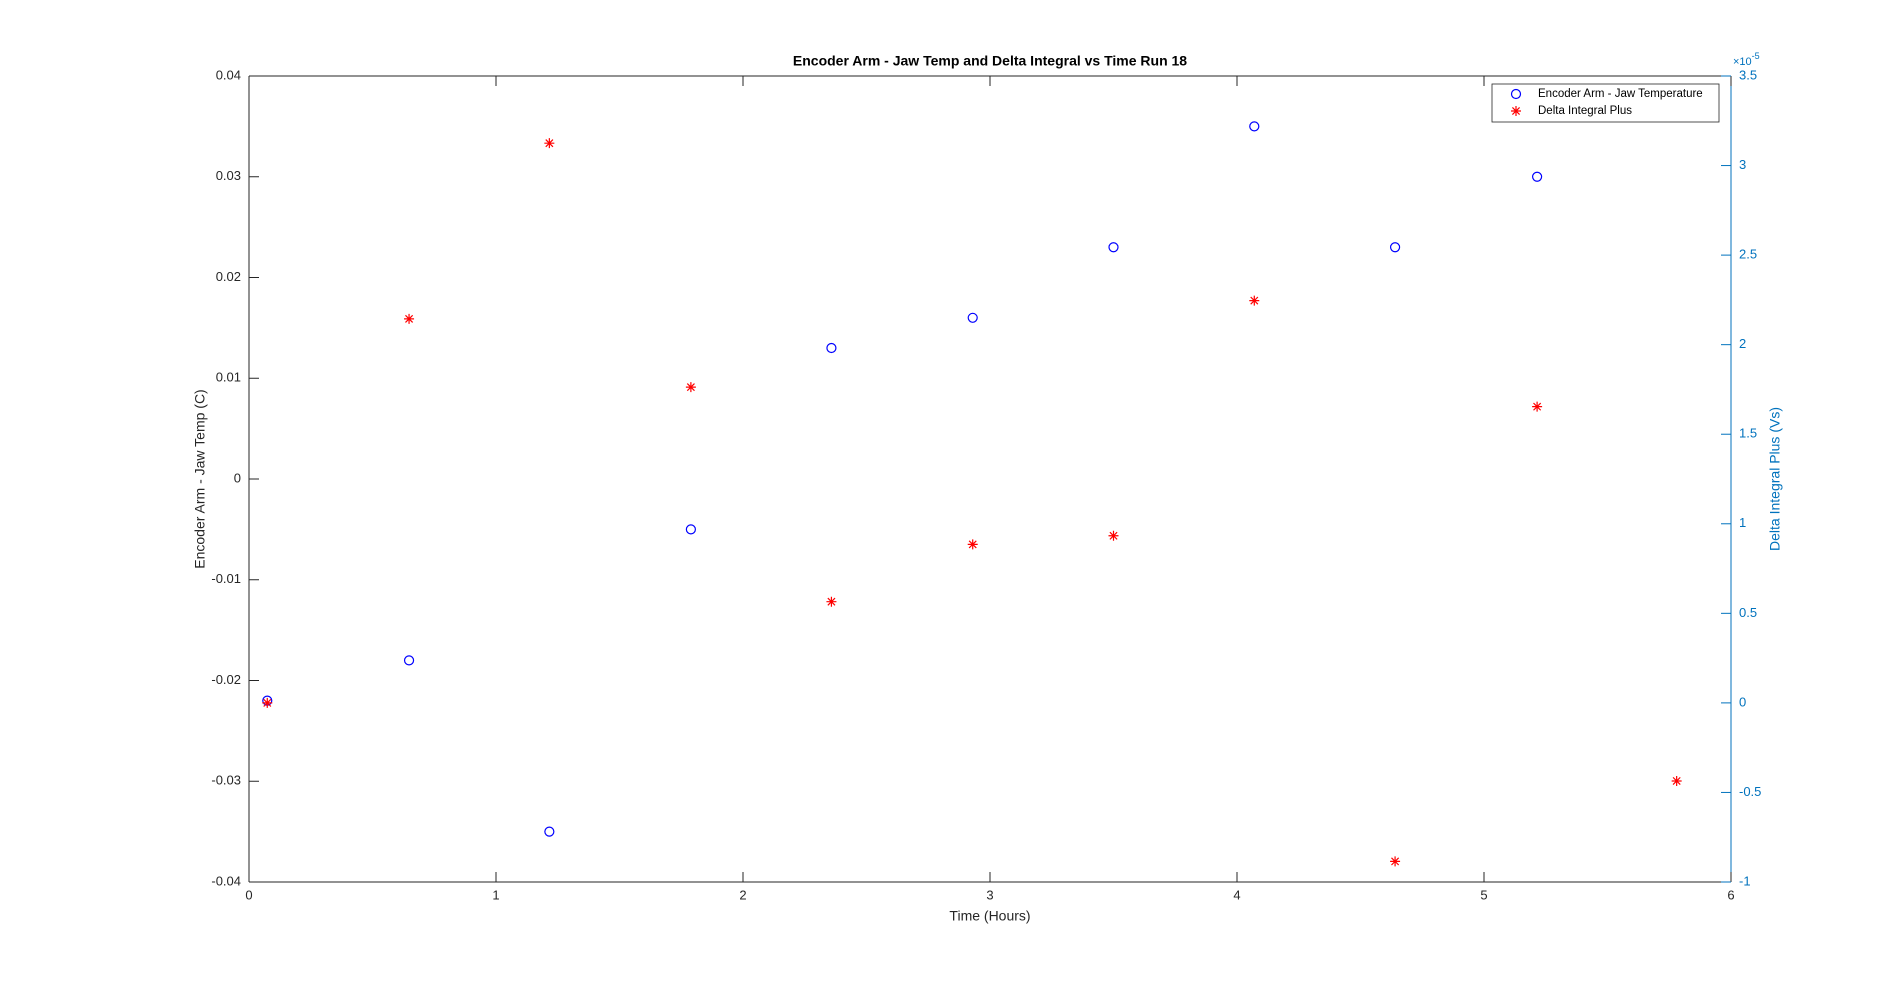 This screenshot has width=1904, height=987. What do you see at coordinates (1748, 433) in the screenshot?
I see `y2-tick-label: 1.5` at bounding box center [1748, 433].